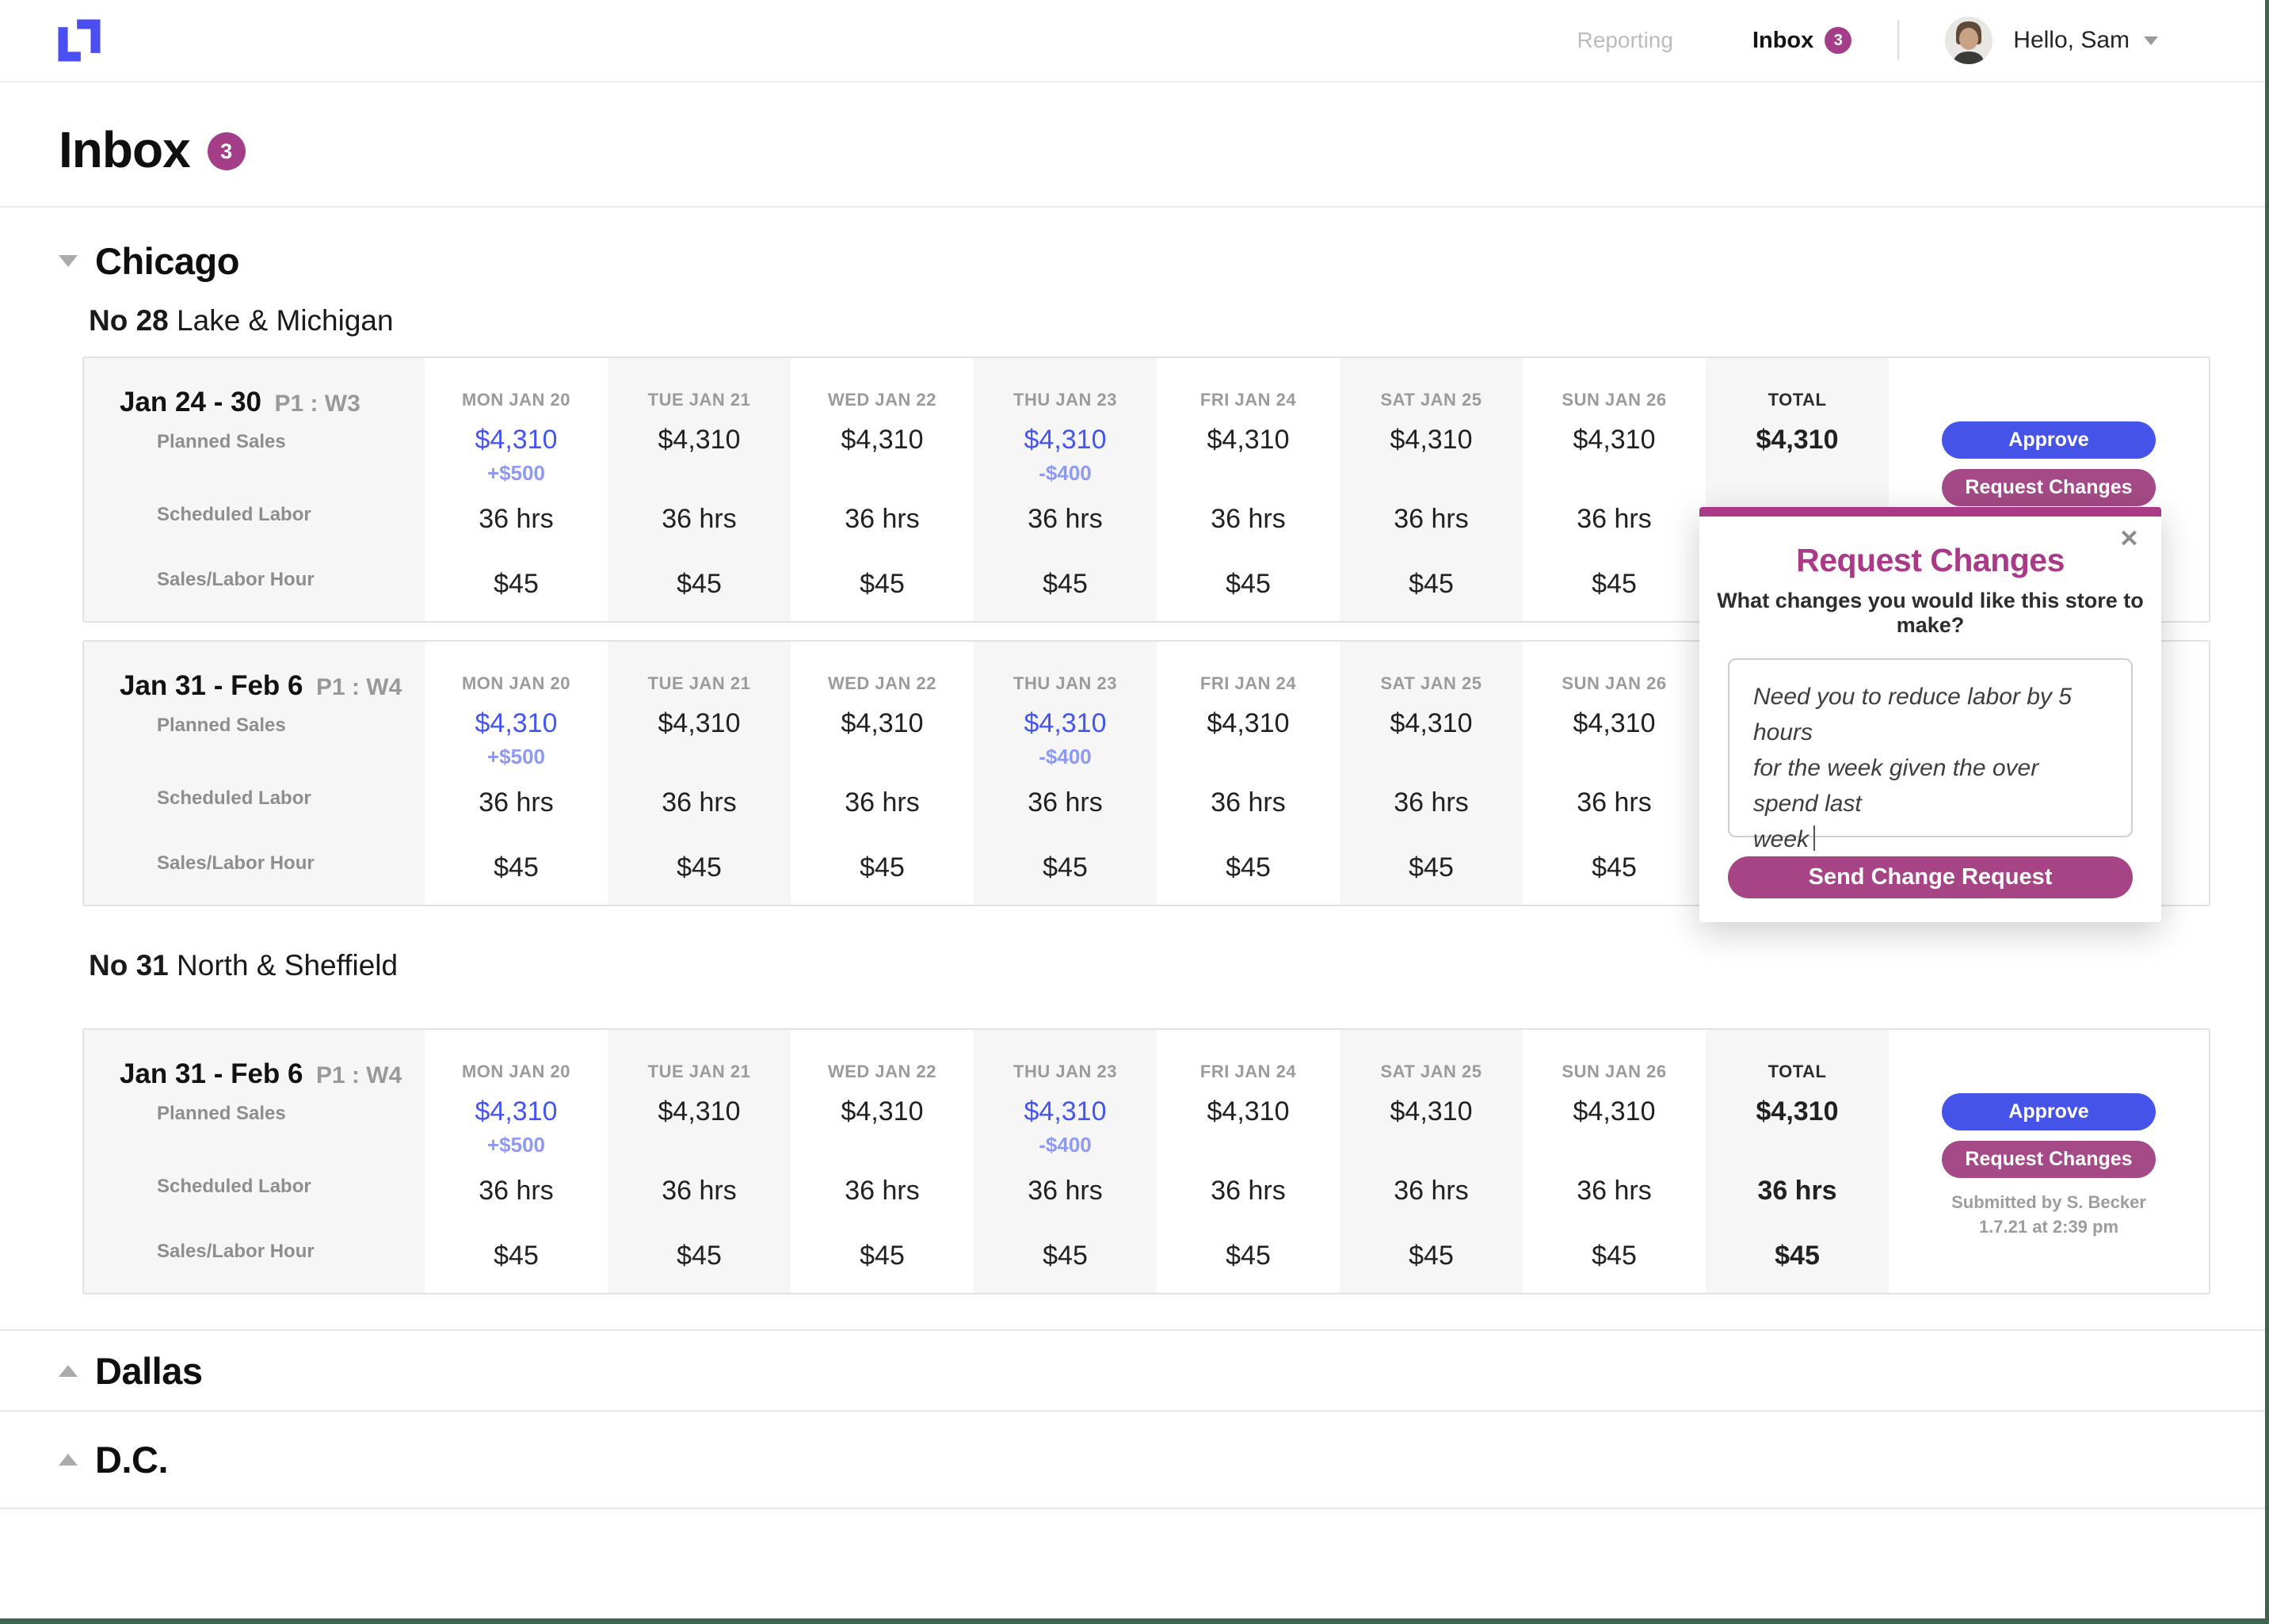 Image resolution: width=2269 pixels, height=1624 pixels. Describe the element at coordinates (1798, 1071) in the screenshot. I see `total-header: TOTAL` at that location.